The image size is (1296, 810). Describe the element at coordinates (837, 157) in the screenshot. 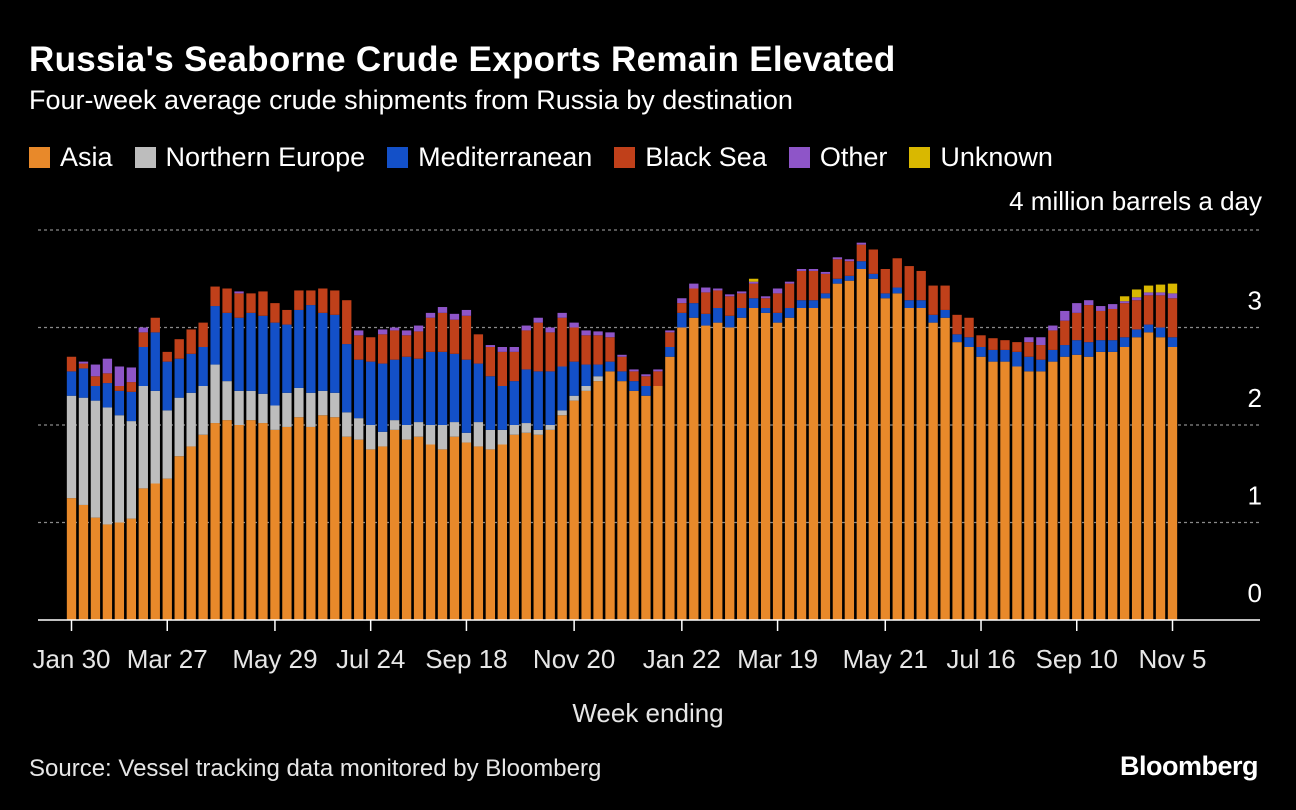

I see `legend-item-other: Other` at that location.